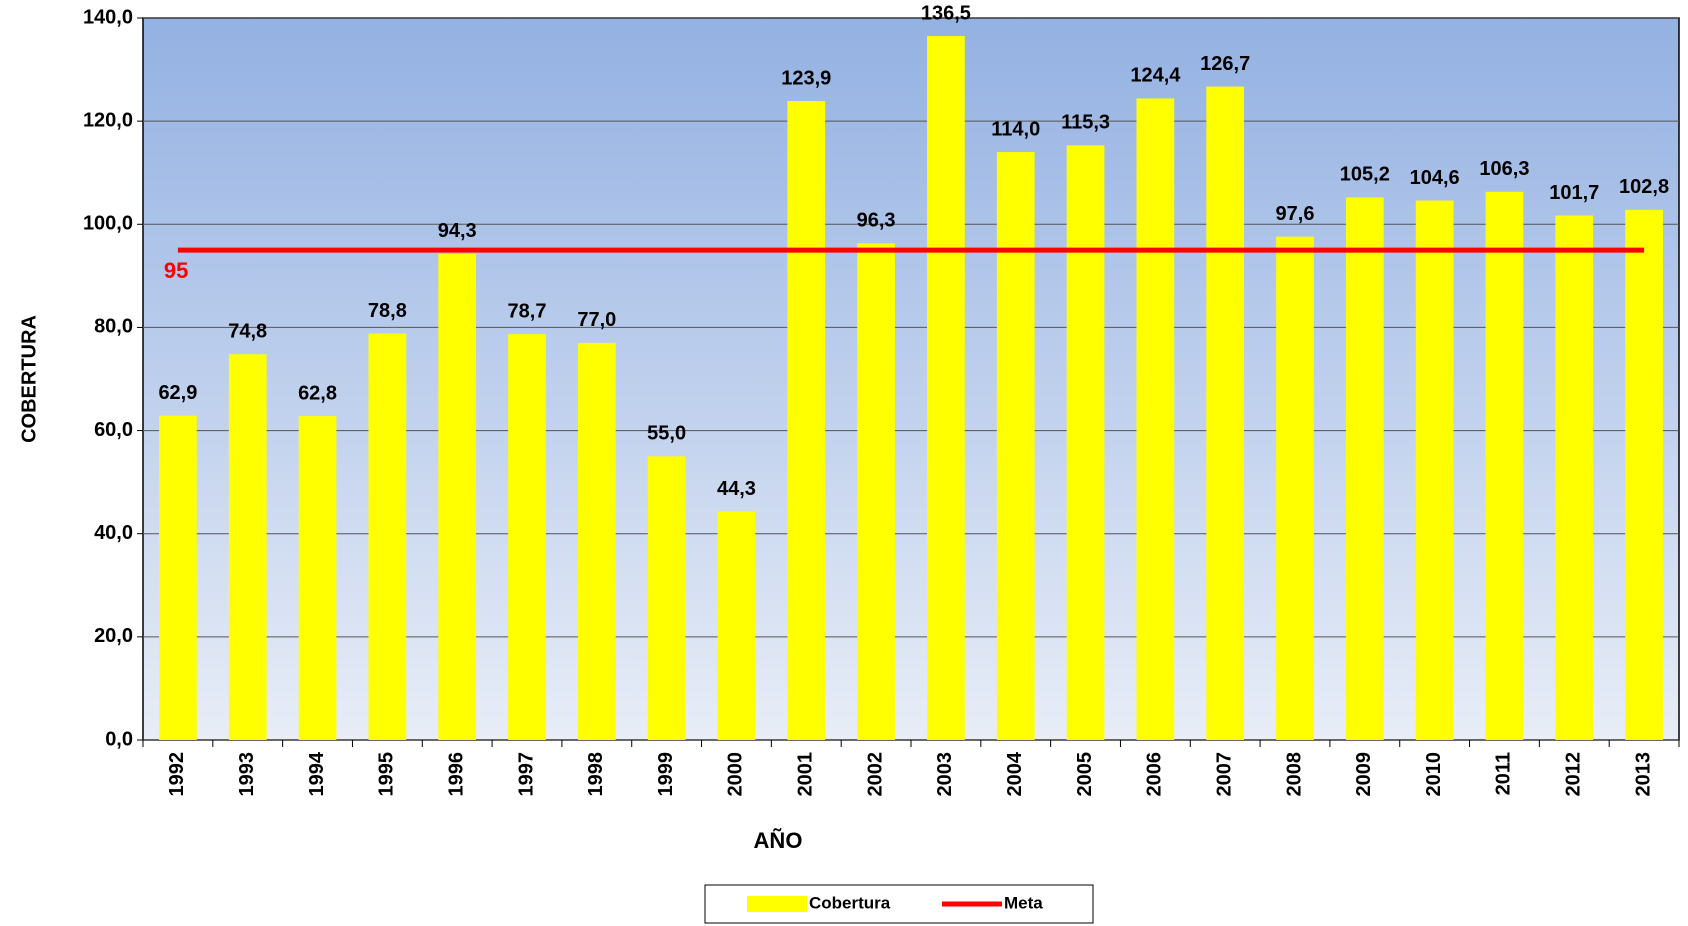 This screenshot has height=926, width=1688. I want to click on x-tick-label: 2012, so click(1574, 774).